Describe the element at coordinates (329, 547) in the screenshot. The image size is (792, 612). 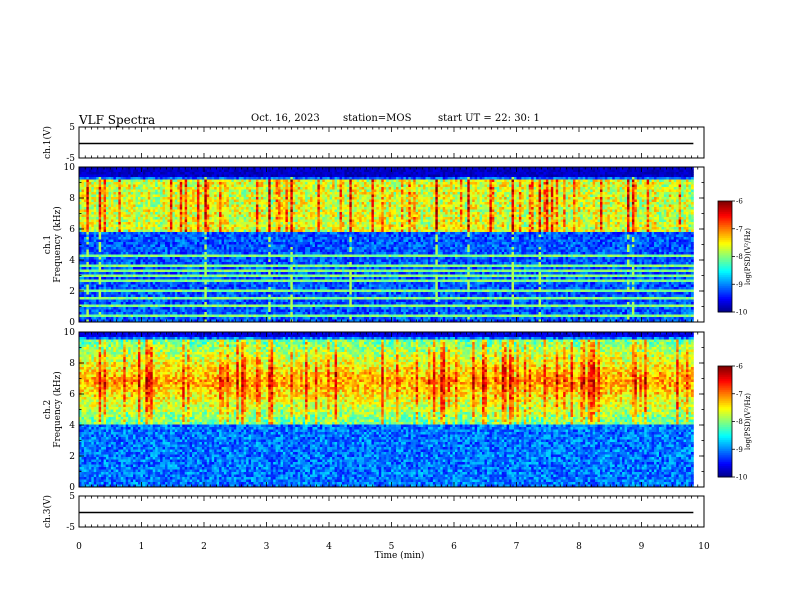
I see `xtick-label-4: 4` at that location.